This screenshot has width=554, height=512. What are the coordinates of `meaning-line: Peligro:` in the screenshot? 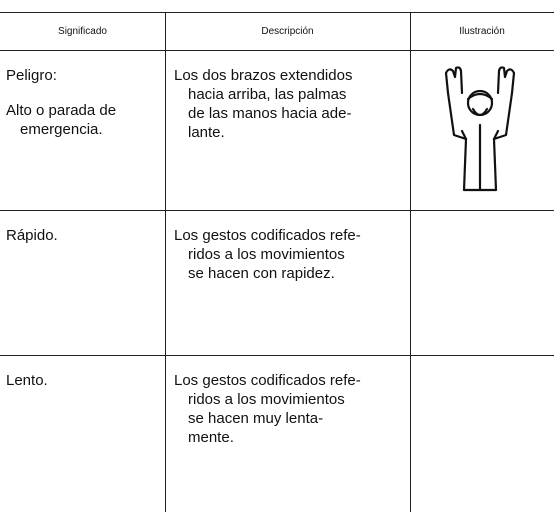 It's located at (31, 75).